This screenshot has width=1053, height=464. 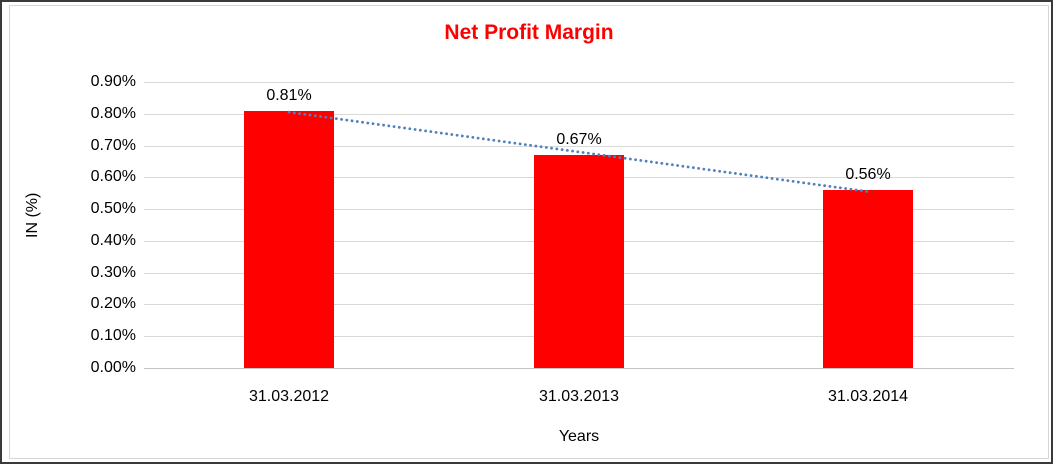 I want to click on y-tick-label: 0.60%, so click(x=113, y=177).